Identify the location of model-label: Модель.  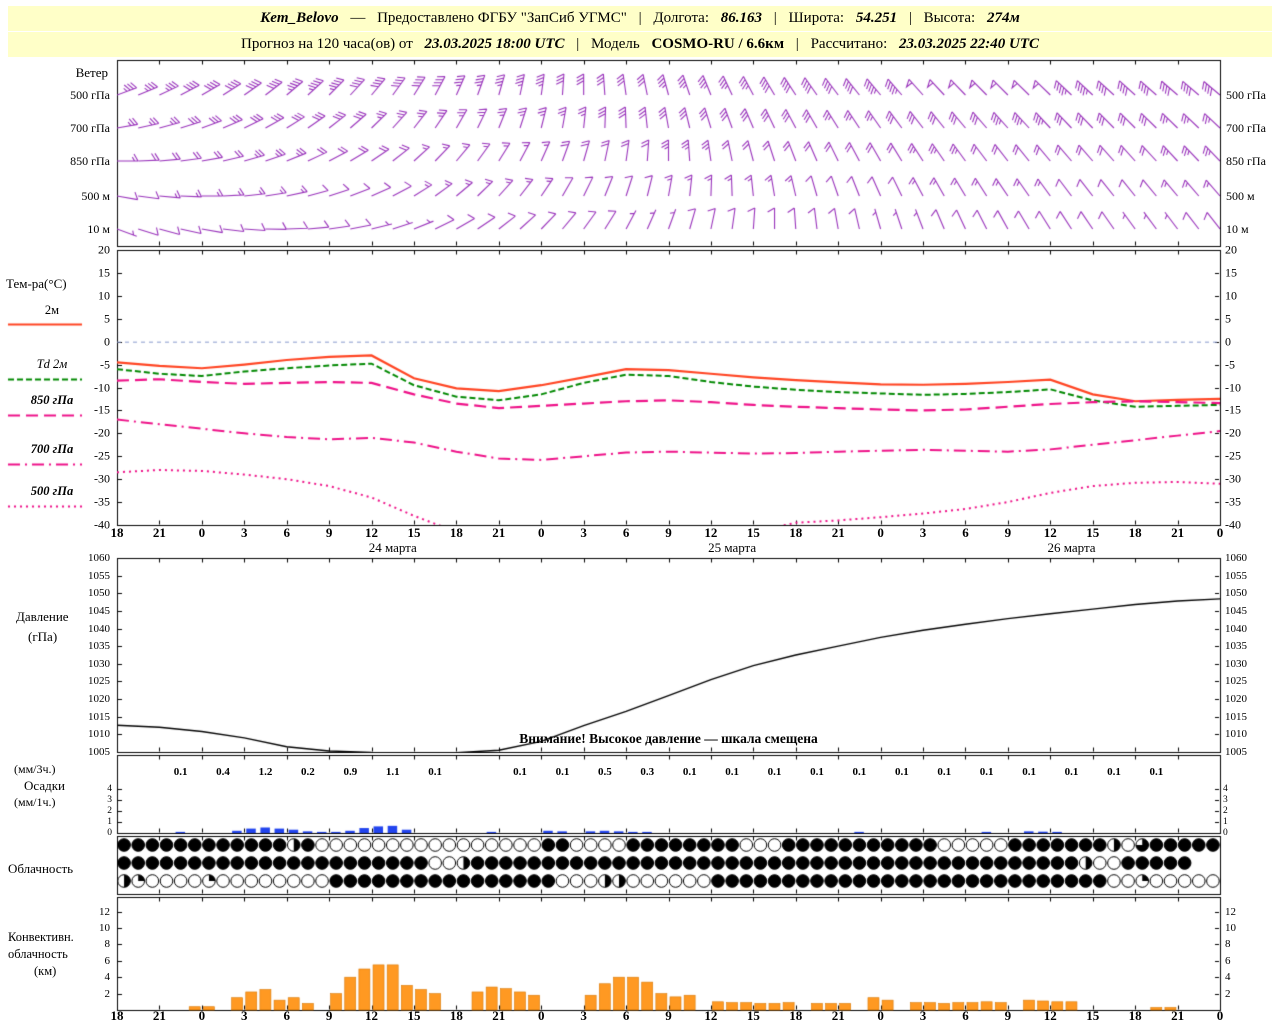
(615, 44).